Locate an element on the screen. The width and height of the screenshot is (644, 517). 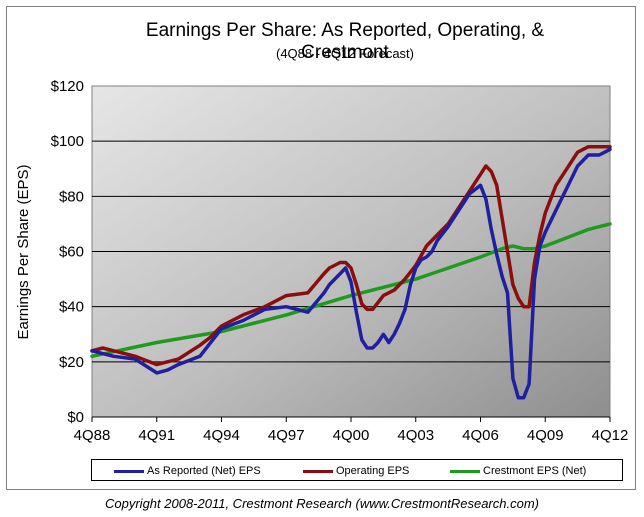
y-tick-label: $60 is located at coordinates (71, 252).